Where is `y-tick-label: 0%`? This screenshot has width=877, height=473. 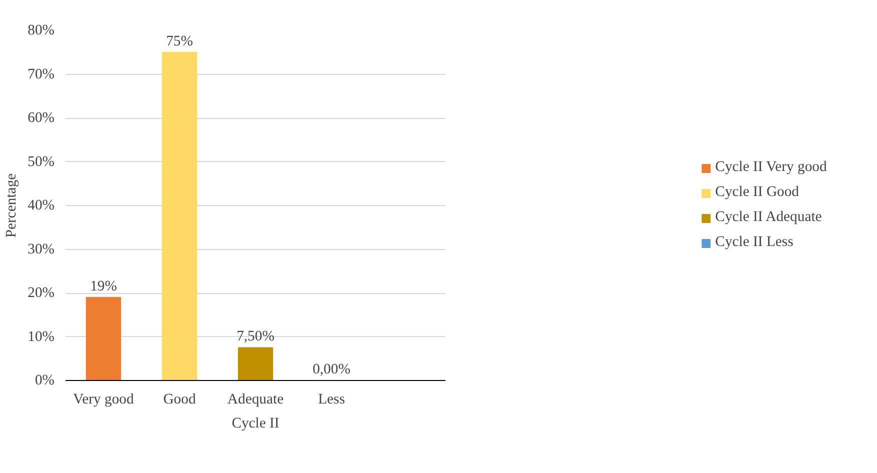
y-tick-label: 0% is located at coordinates (44, 380).